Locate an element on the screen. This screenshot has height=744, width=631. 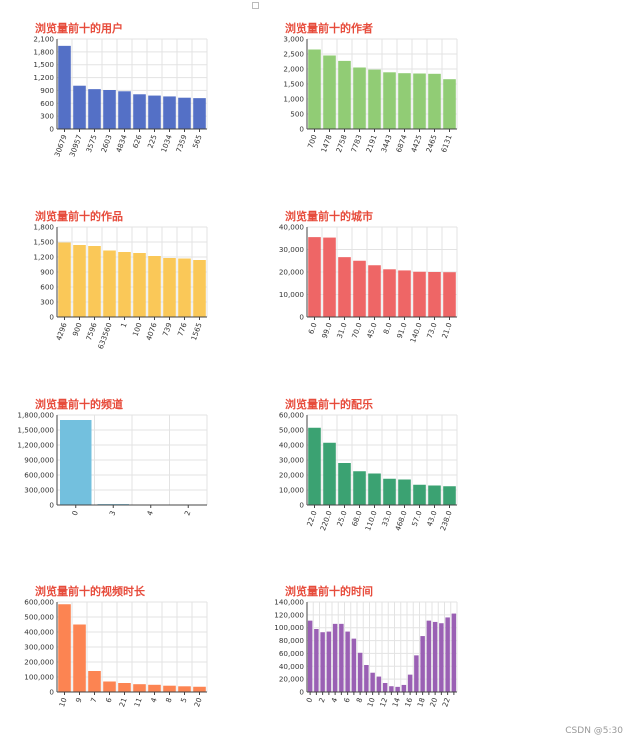
y-tick-label: 40,000 is located at coordinates (292, 227).